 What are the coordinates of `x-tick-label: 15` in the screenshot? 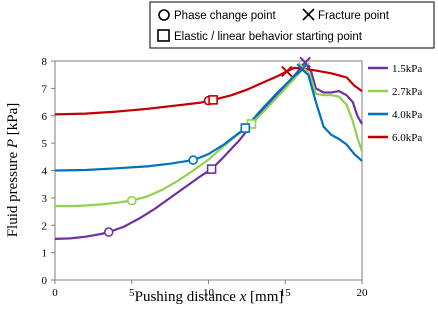 It's located at (286, 293).